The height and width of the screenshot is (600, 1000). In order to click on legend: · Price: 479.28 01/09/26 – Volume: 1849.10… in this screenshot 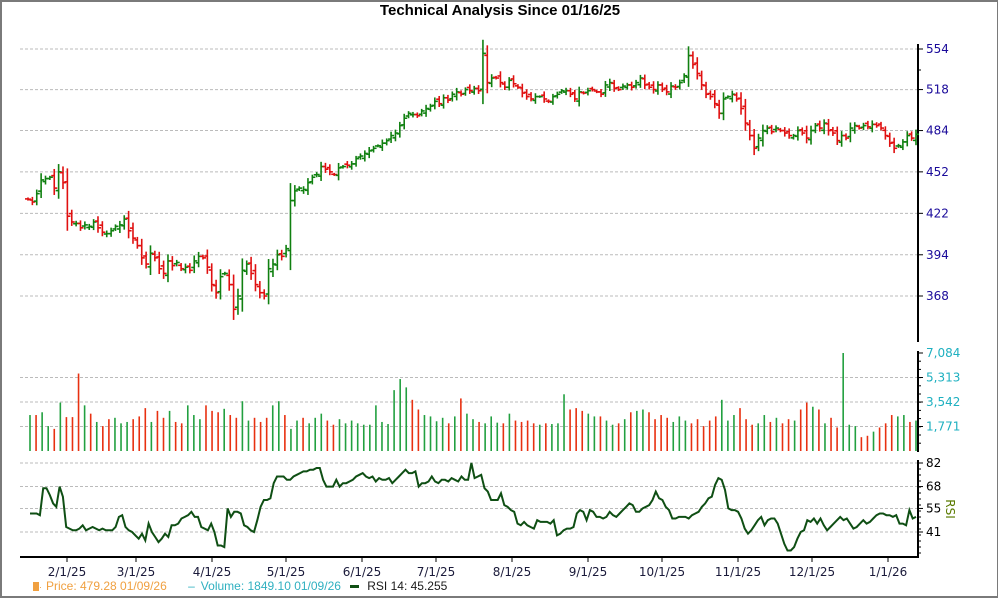, I will do `click(242, 586)`.